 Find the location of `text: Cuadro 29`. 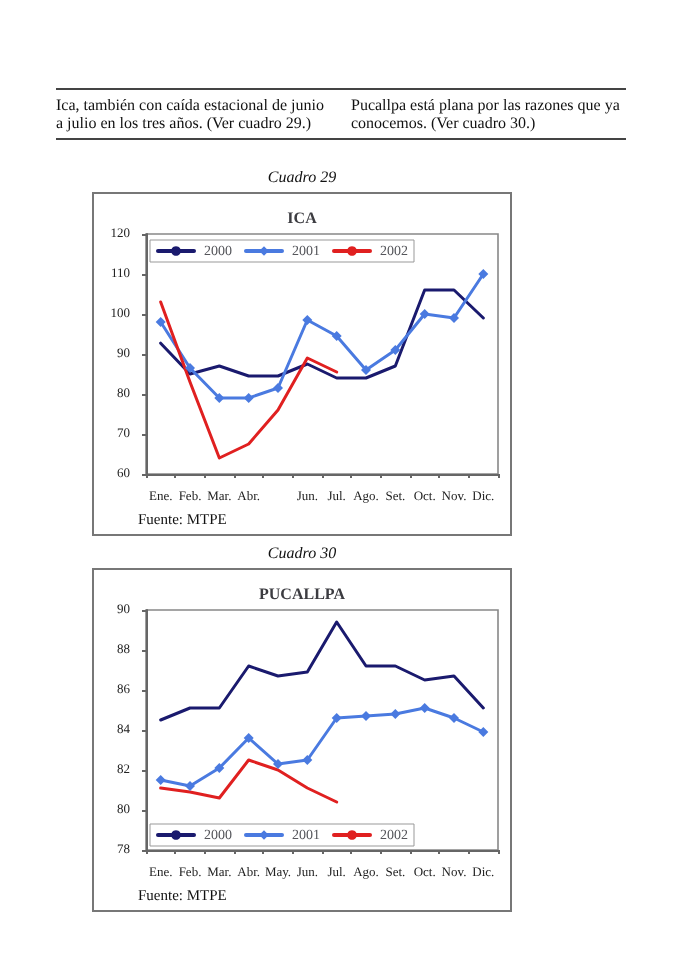

text: Cuadro 29 is located at coordinates (302, 179).